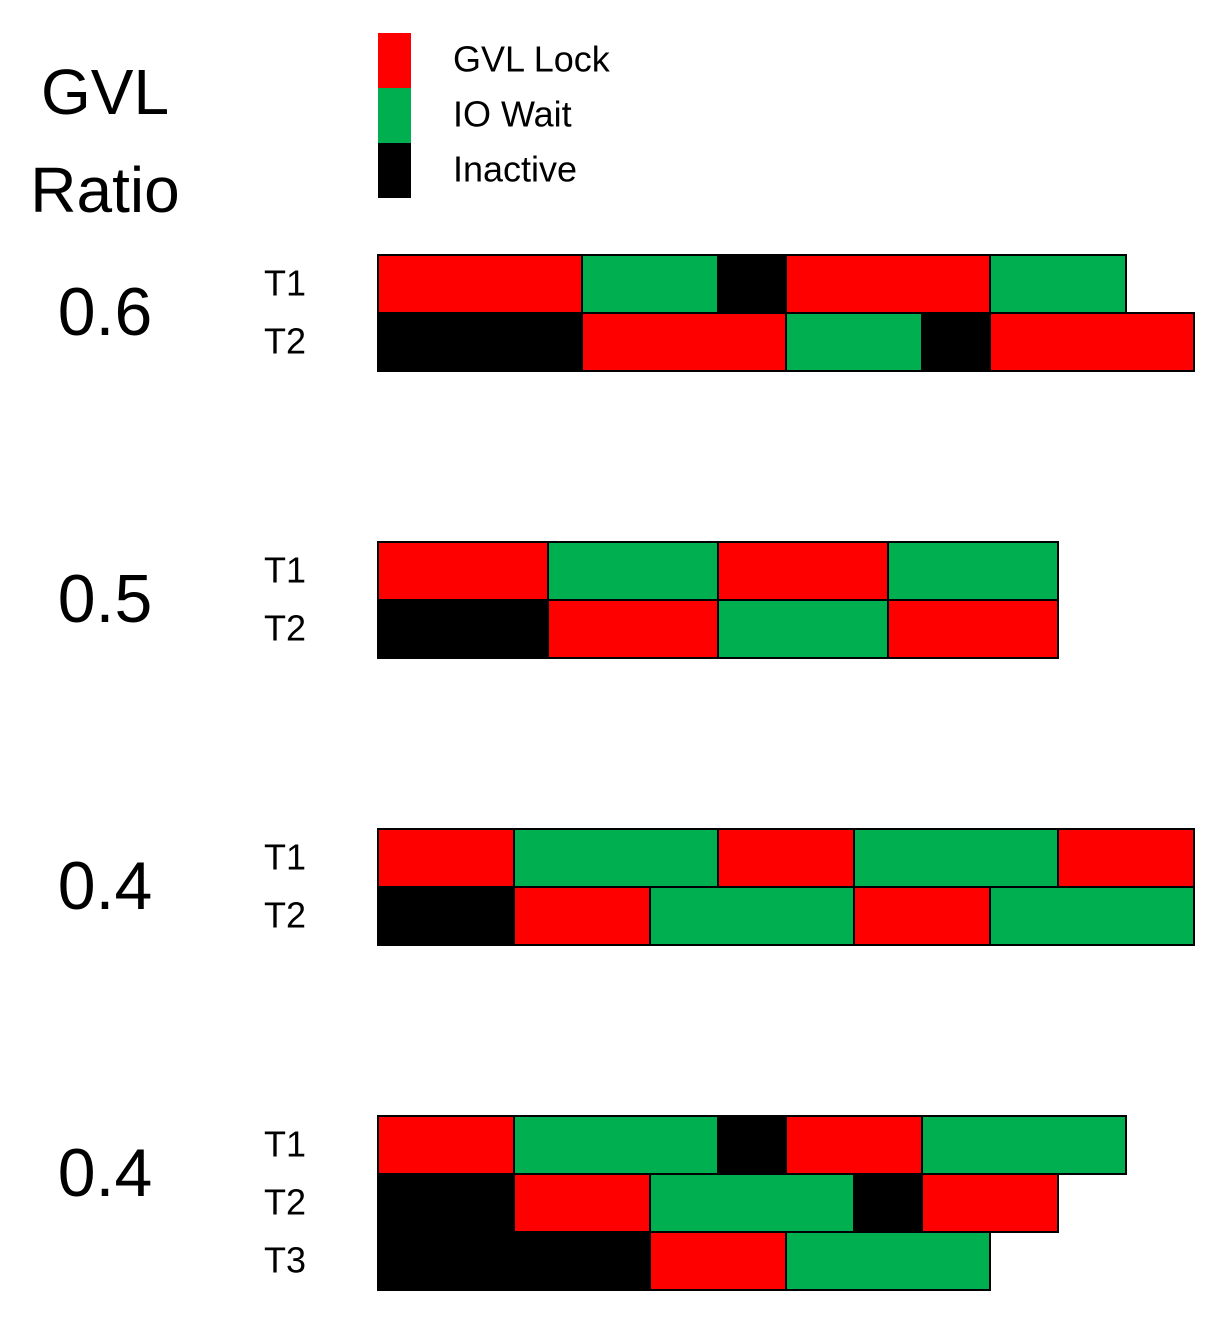 Image resolution: width=1227 pixels, height=1326 pixels. I want to click on title-line: GVL, so click(105, 92).